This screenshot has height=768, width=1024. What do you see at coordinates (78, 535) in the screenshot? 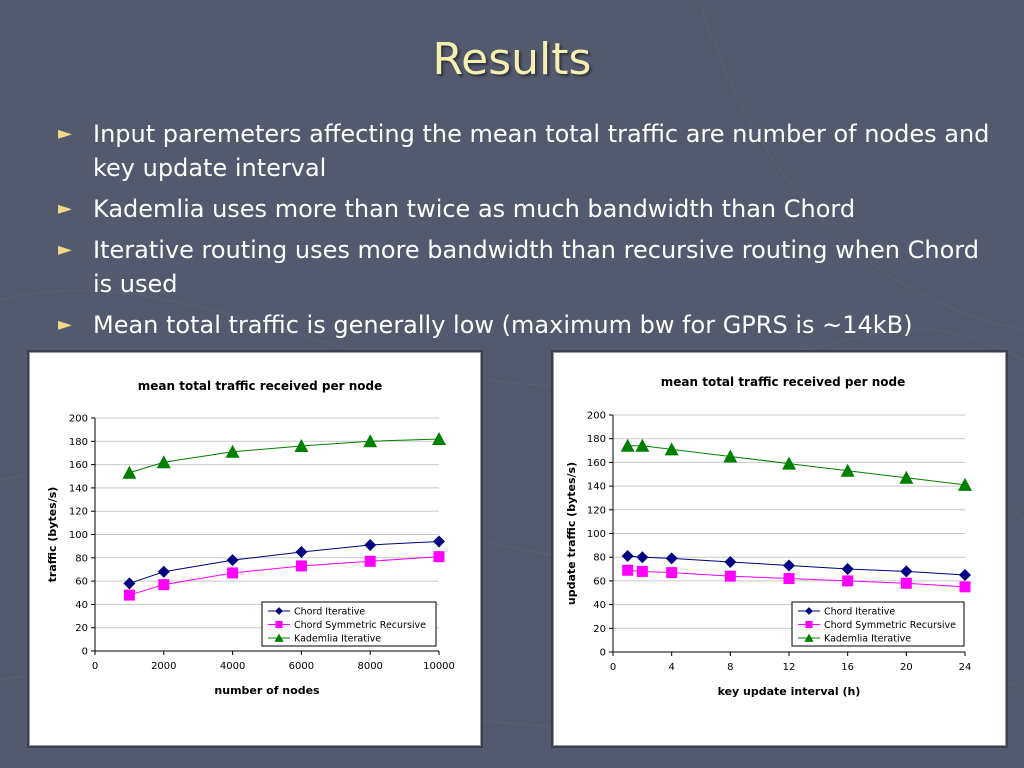
I see `chart1-y-tick-label: 100` at bounding box center [78, 535].